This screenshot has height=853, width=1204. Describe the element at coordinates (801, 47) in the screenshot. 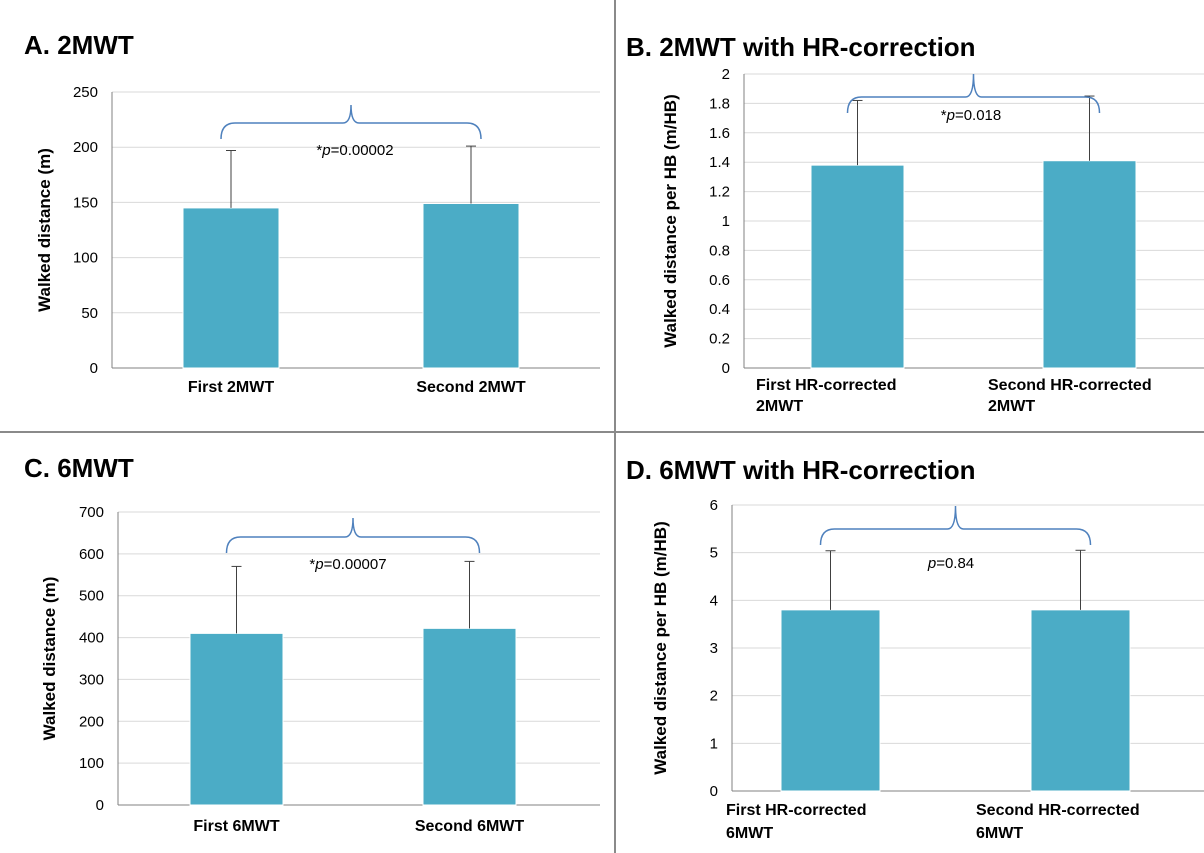

I see `panel-title: B. 2MWT with HR-correction` at that location.